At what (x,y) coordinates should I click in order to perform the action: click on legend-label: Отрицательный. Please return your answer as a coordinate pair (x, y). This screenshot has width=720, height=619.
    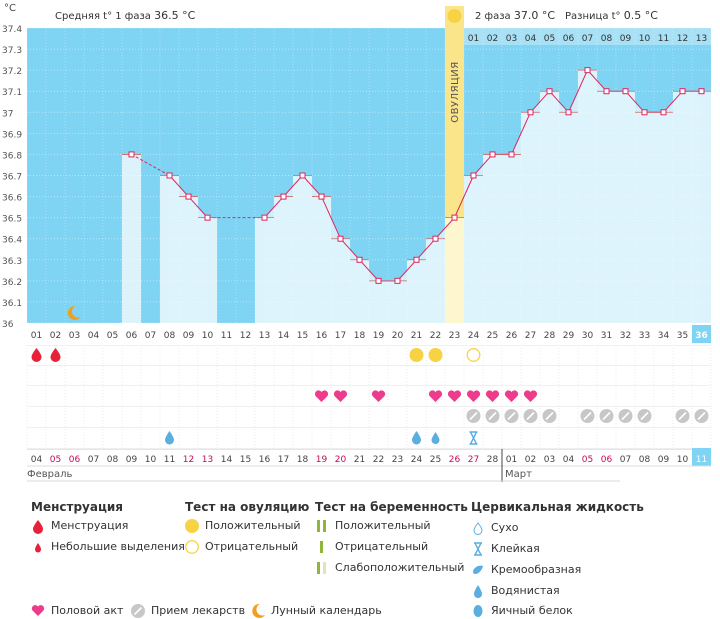
    Looking at the image, I should click on (252, 546).